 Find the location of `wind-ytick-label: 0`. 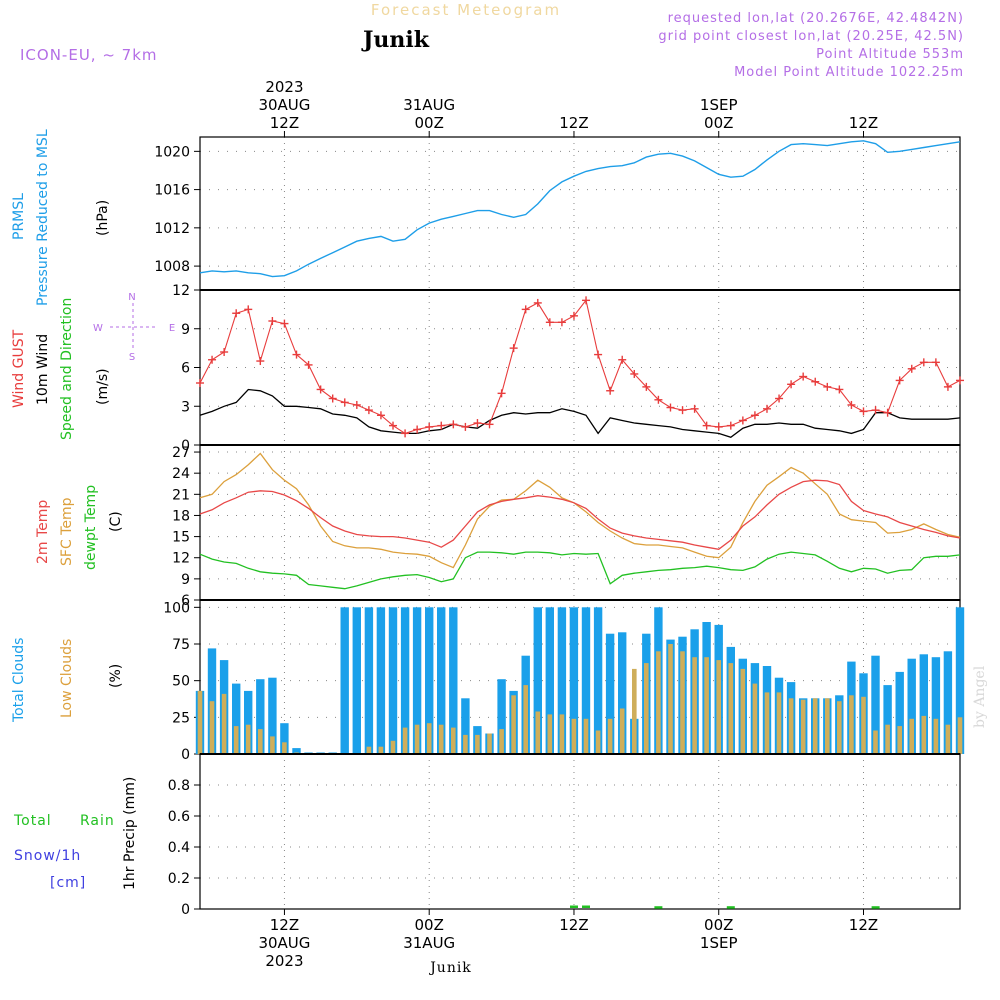

wind-ytick-label: 0 is located at coordinates (185, 446).